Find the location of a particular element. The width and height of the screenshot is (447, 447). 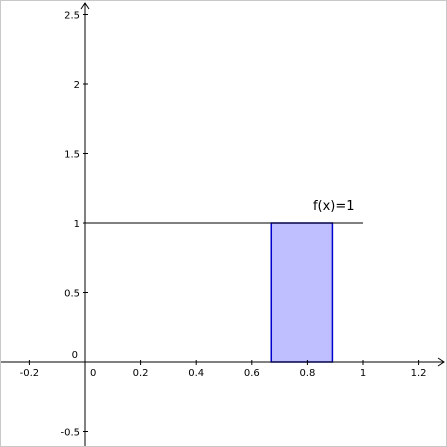

y-tick-label: 2.5 is located at coordinates (72, 16).